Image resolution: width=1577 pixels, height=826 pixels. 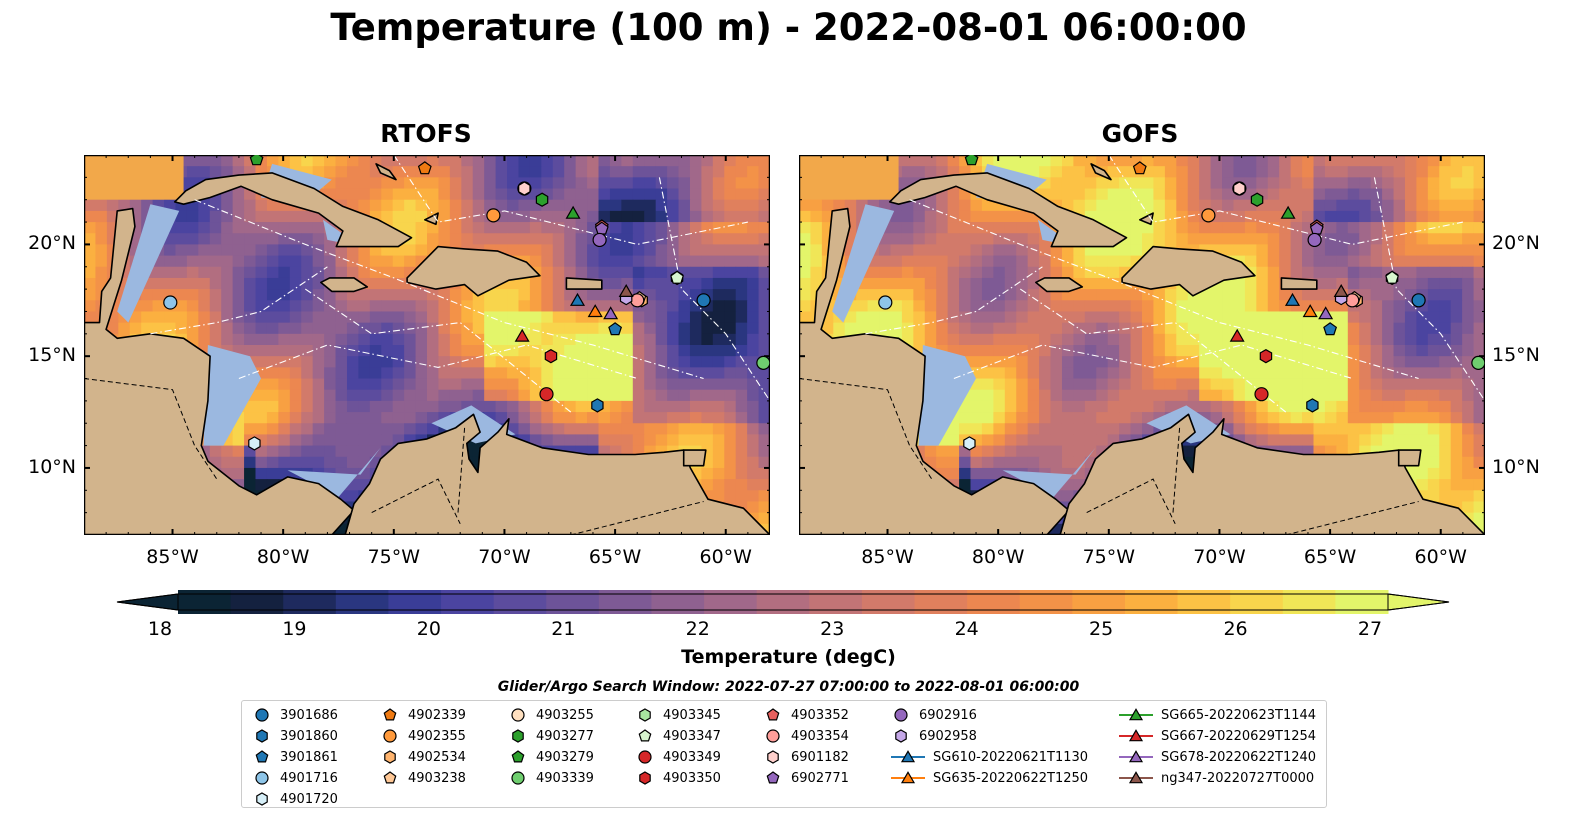 I want to click on legend-entry: SG635-20220622T1250, so click(x=989, y=778).